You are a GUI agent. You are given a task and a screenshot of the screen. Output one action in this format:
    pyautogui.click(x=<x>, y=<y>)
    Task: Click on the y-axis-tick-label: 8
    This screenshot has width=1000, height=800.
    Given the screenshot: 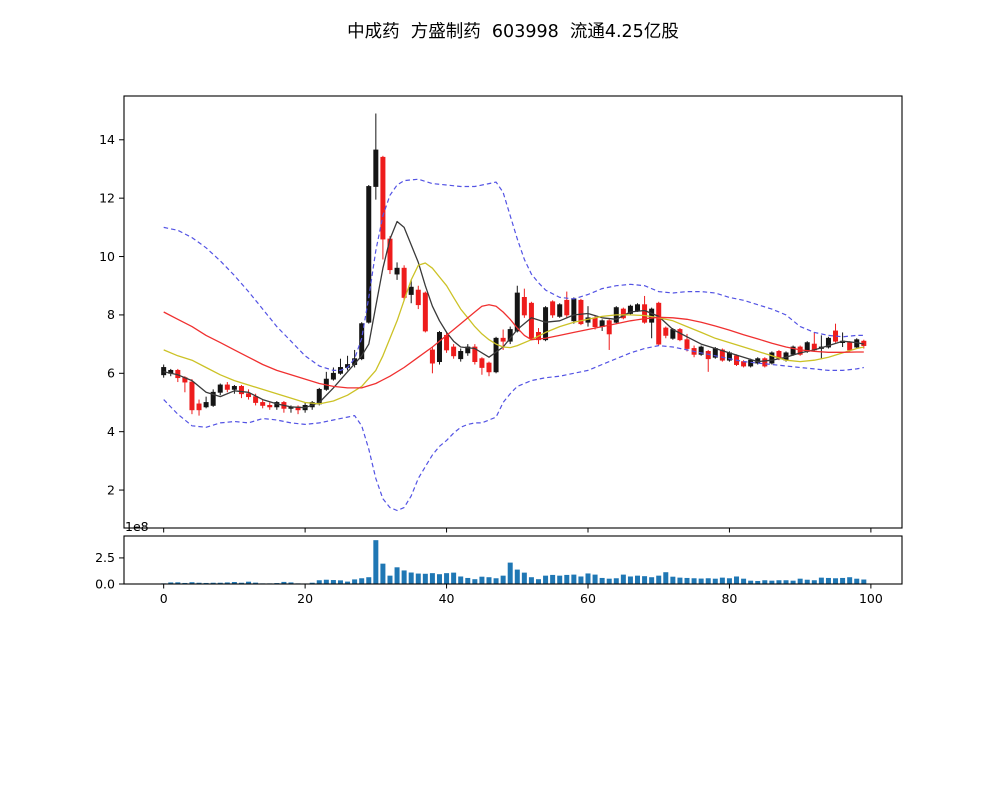 What is the action you would take?
    pyautogui.click(x=111, y=314)
    